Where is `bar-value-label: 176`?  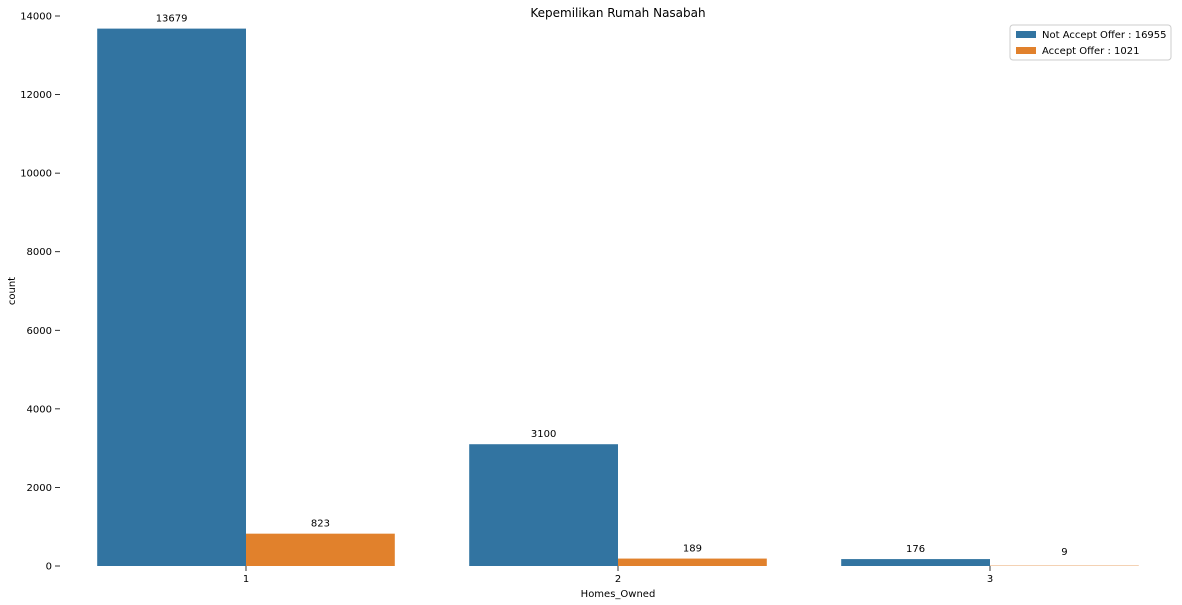 bar-value-label: 176 is located at coordinates (915, 549).